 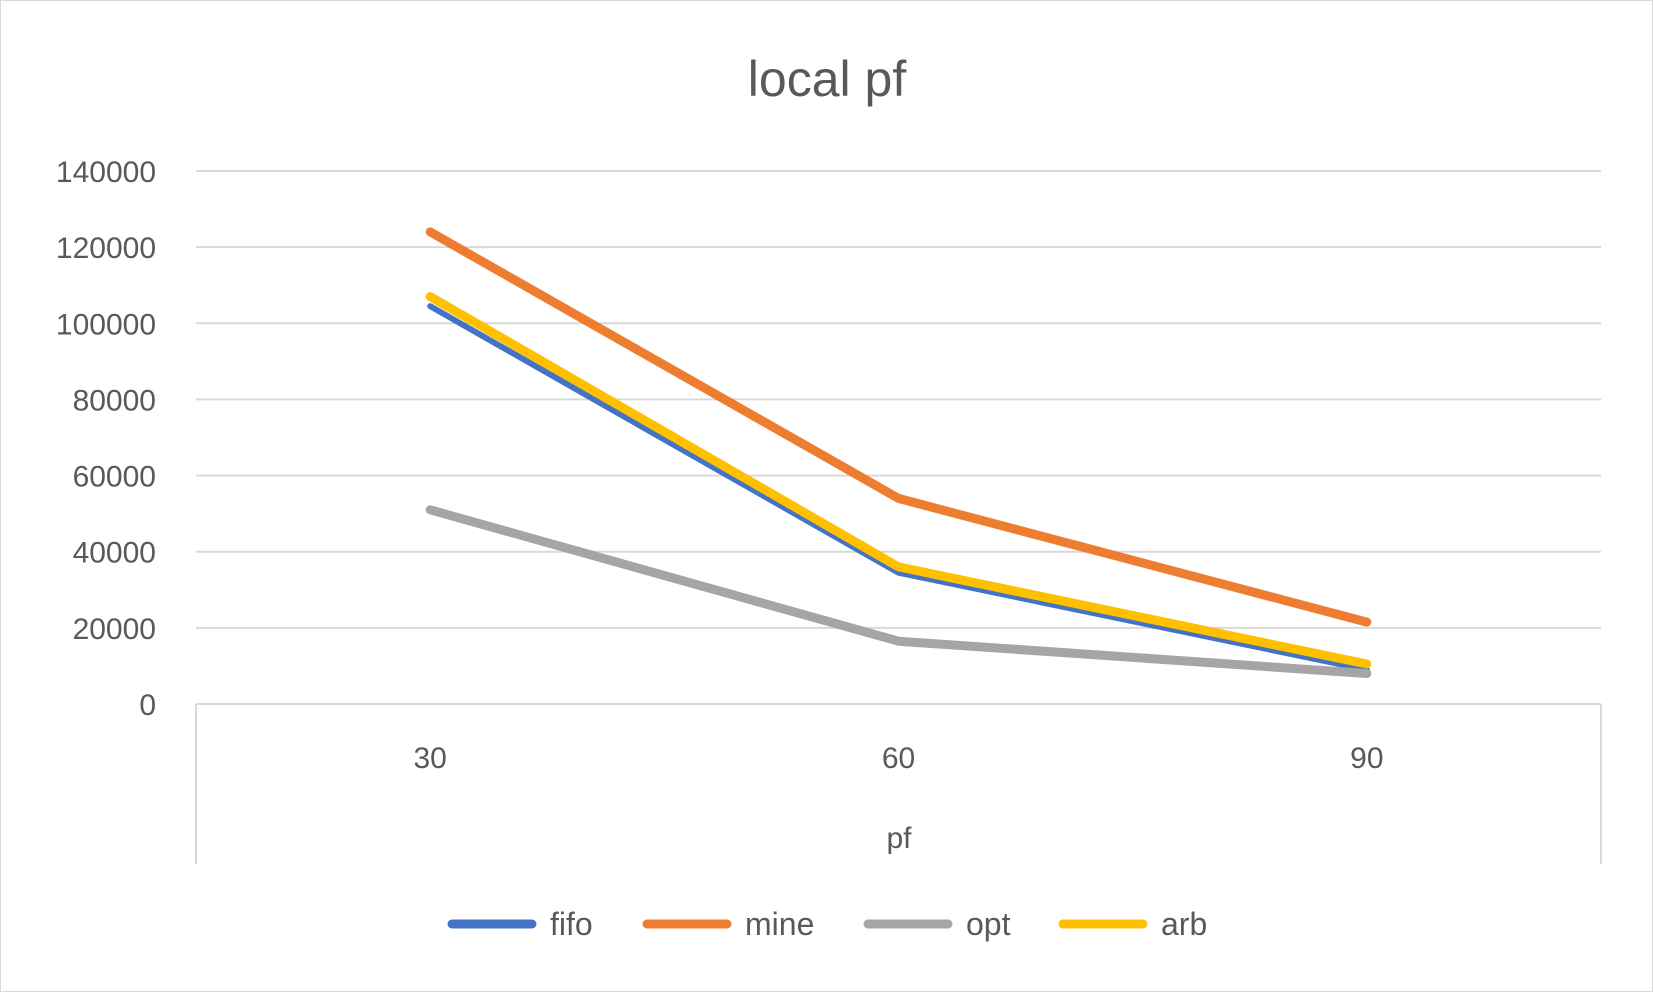 I want to click on y-tick-label: 60000, so click(x=114, y=477).